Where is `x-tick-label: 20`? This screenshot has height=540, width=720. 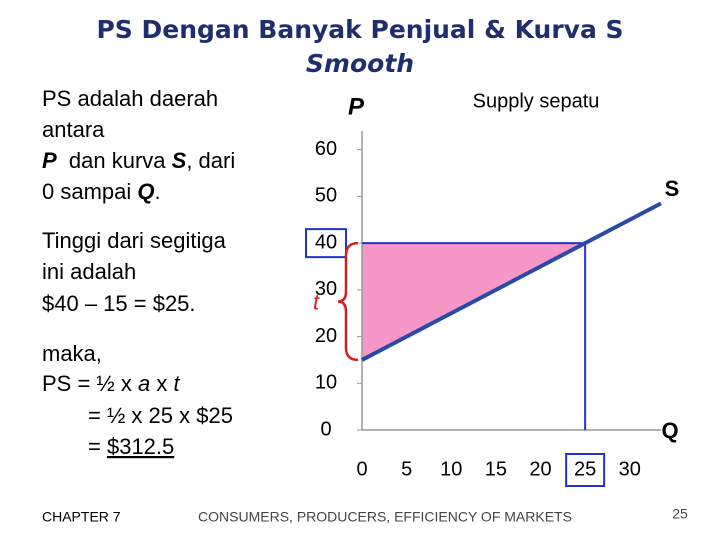
x-tick-label: 20 is located at coordinates (540, 469).